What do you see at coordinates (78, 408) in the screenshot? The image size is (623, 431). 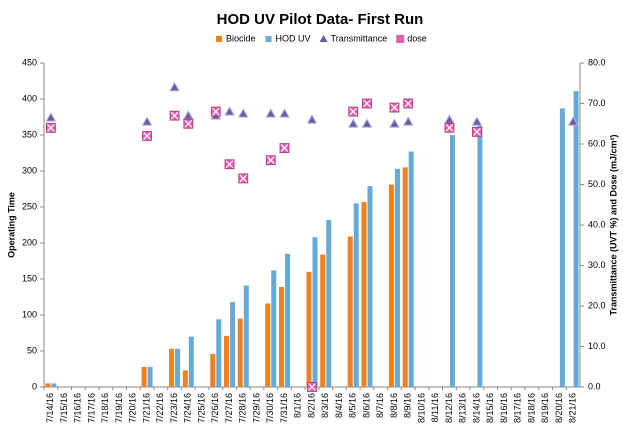 I see `x-tick-label: 7/16/16` at bounding box center [78, 408].